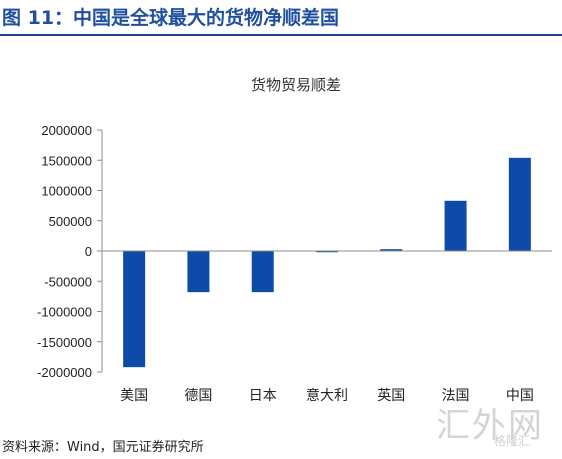  Describe the element at coordinates (296, 85) in the screenshot. I see `chart-title: 货物贸易顺差` at that location.